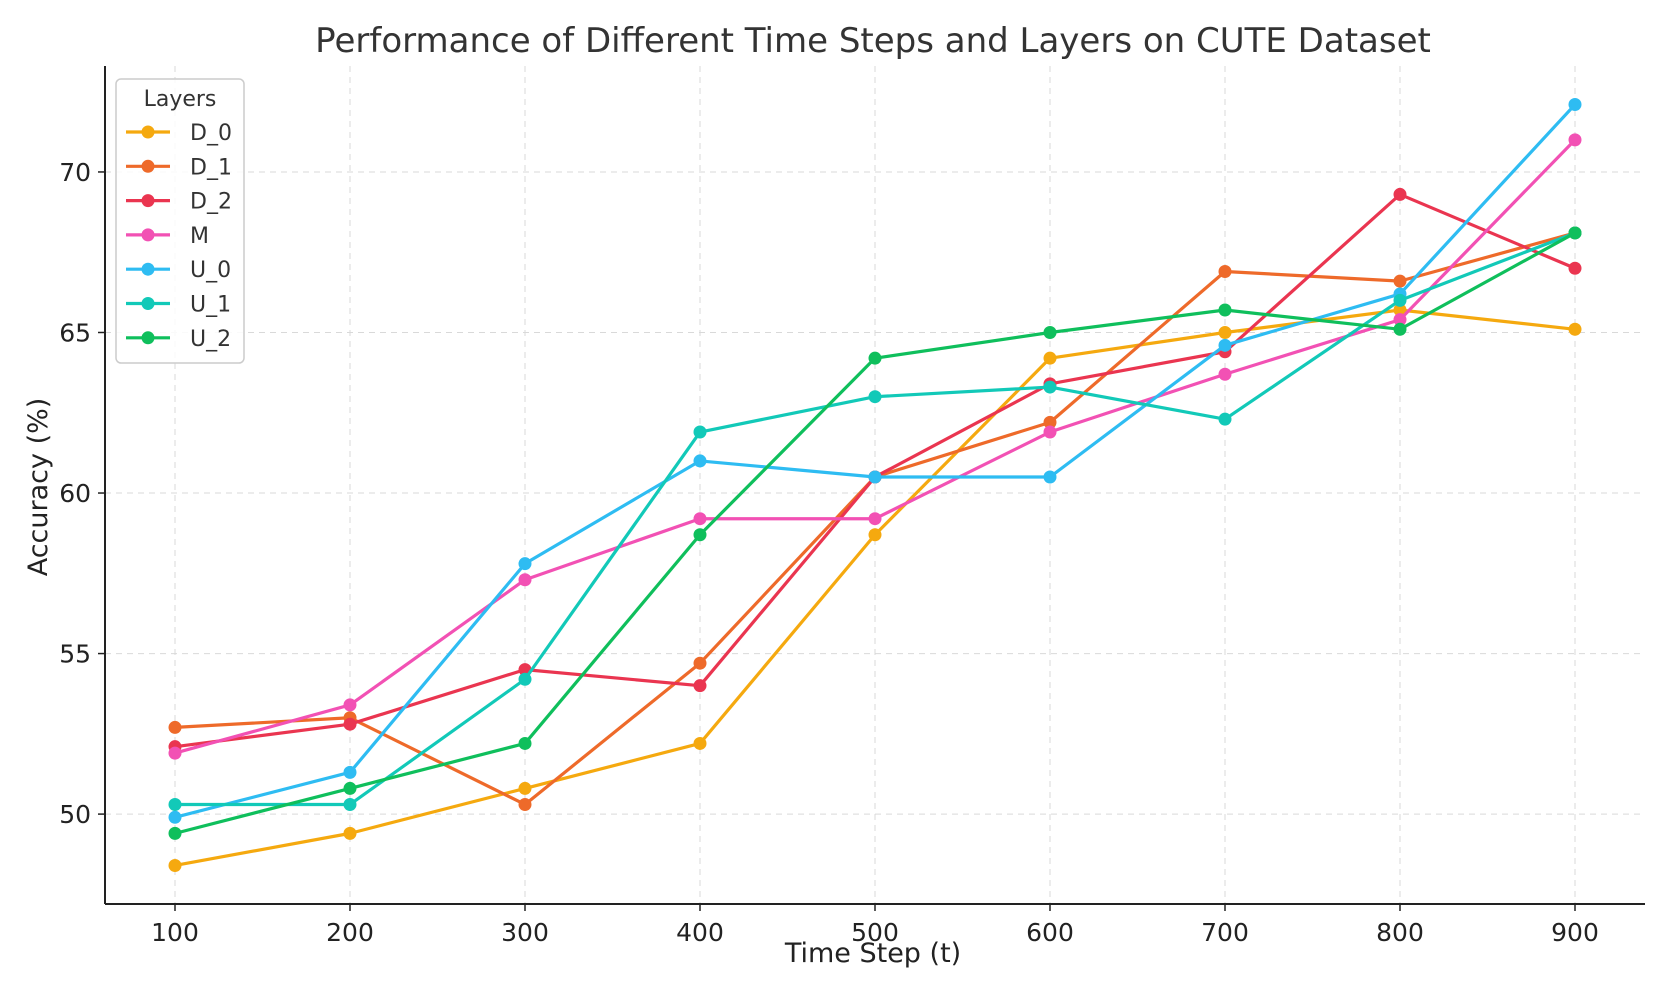 This screenshot has height=997, width=1661. Describe the element at coordinates (167, 236) in the screenshot. I see `legend-item-m: M` at that location.